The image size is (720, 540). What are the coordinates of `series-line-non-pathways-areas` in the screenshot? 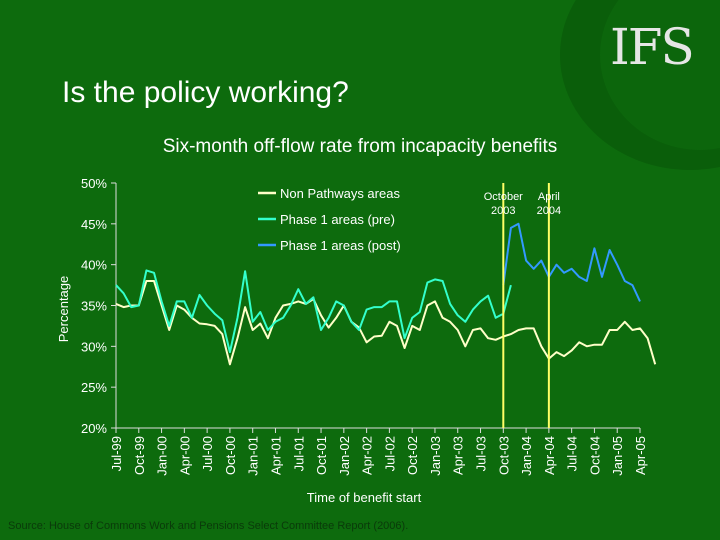 It's located at (386, 323).